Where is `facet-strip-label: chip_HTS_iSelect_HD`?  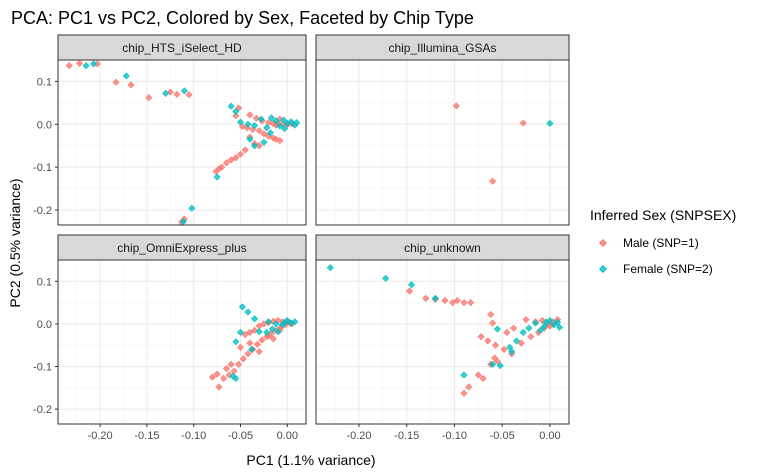 facet-strip-label: chip_HTS_iSelect_HD is located at coordinates (182, 48).